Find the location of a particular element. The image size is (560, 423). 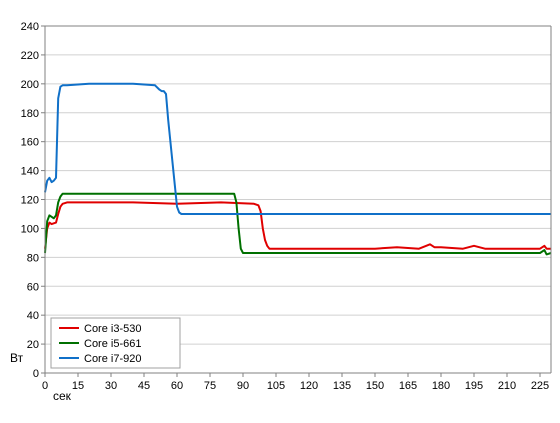

y-tick-label: 120 is located at coordinates (30, 201).